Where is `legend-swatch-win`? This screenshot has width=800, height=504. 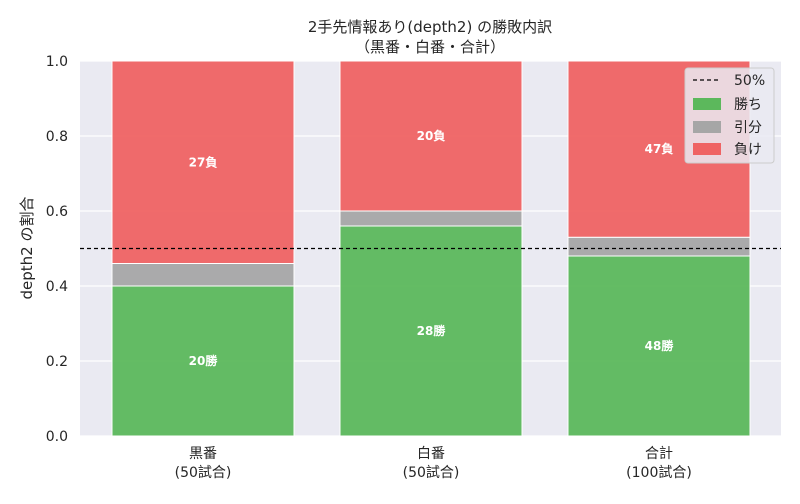
legend-swatch-win is located at coordinates (707, 104).